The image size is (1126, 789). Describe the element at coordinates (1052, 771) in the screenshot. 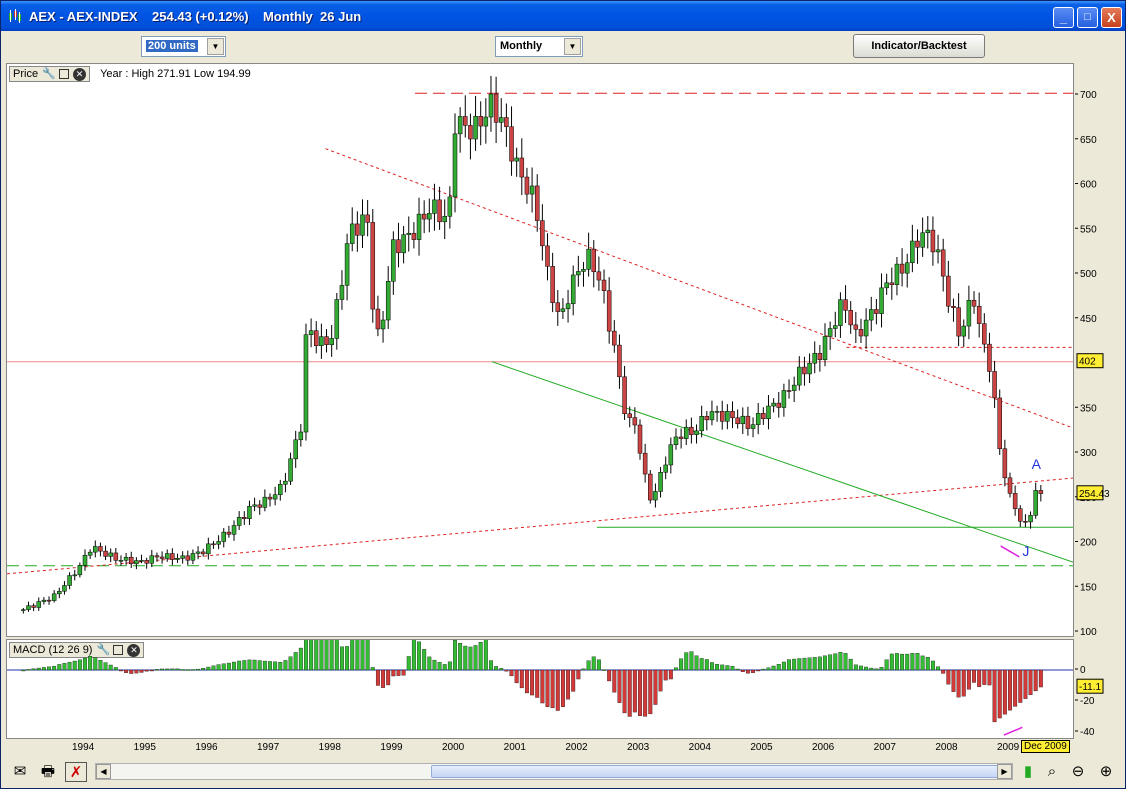

I see `zoom-fit-icon: ⌕` at that location.